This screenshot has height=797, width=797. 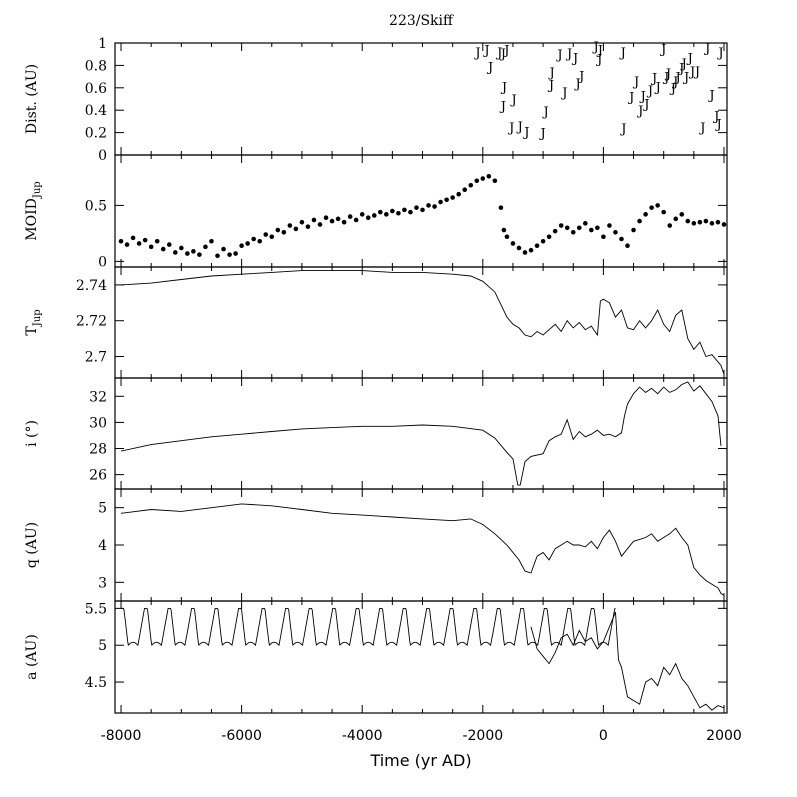 I want to click on y-tick-label: 28, so click(x=98, y=450).